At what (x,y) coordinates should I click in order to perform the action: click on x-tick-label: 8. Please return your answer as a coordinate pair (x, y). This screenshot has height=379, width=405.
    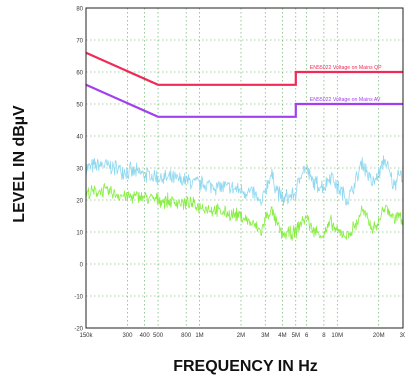
    Looking at the image, I should click on (324, 336).